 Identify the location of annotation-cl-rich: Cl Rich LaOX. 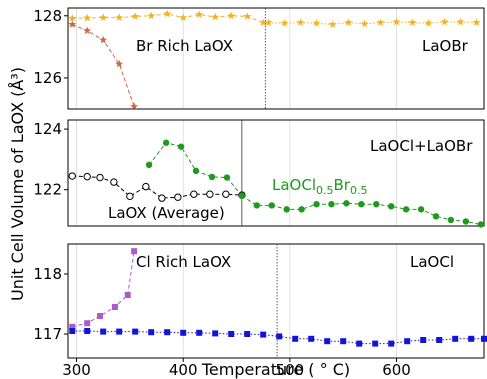
(183, 262).